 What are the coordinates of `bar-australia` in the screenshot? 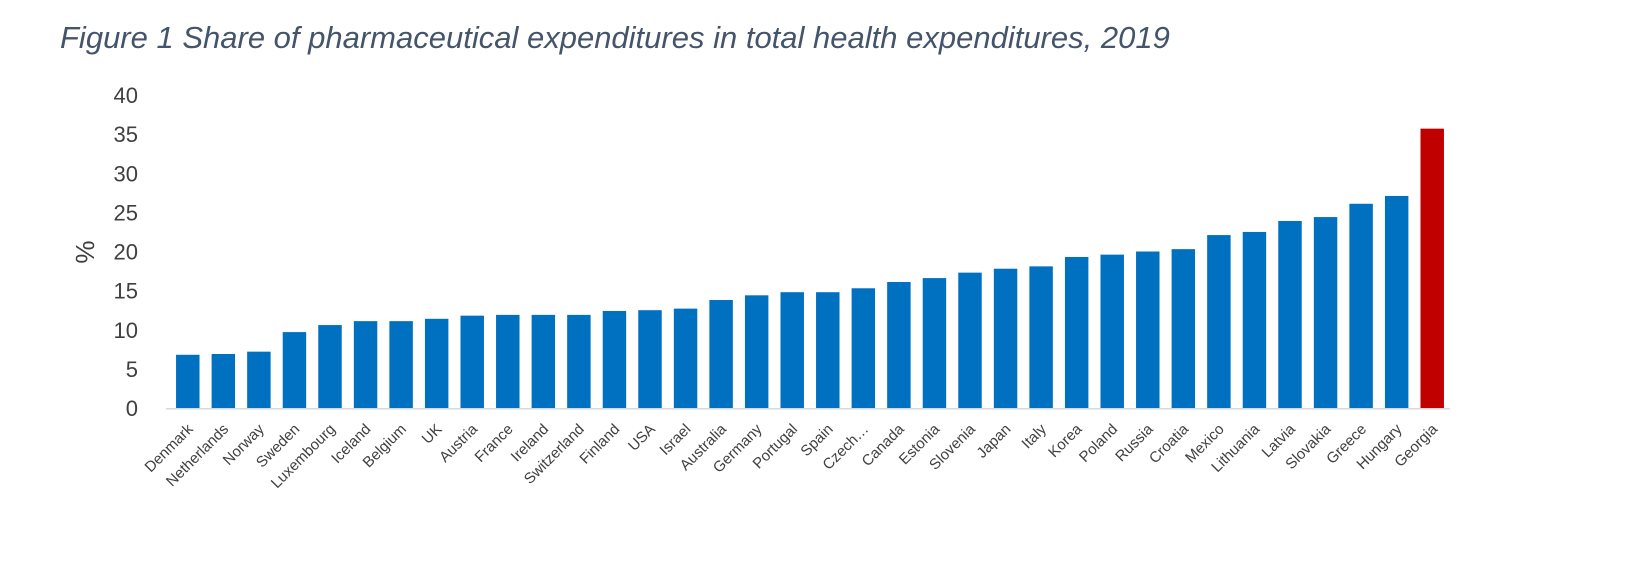 It's located at (721, 354).